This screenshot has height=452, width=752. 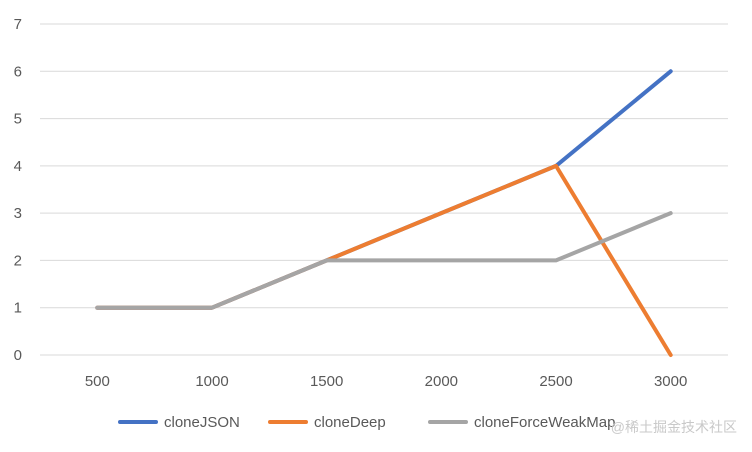 I want to click on y-tick-label: 6, so click(x=18, y=71).